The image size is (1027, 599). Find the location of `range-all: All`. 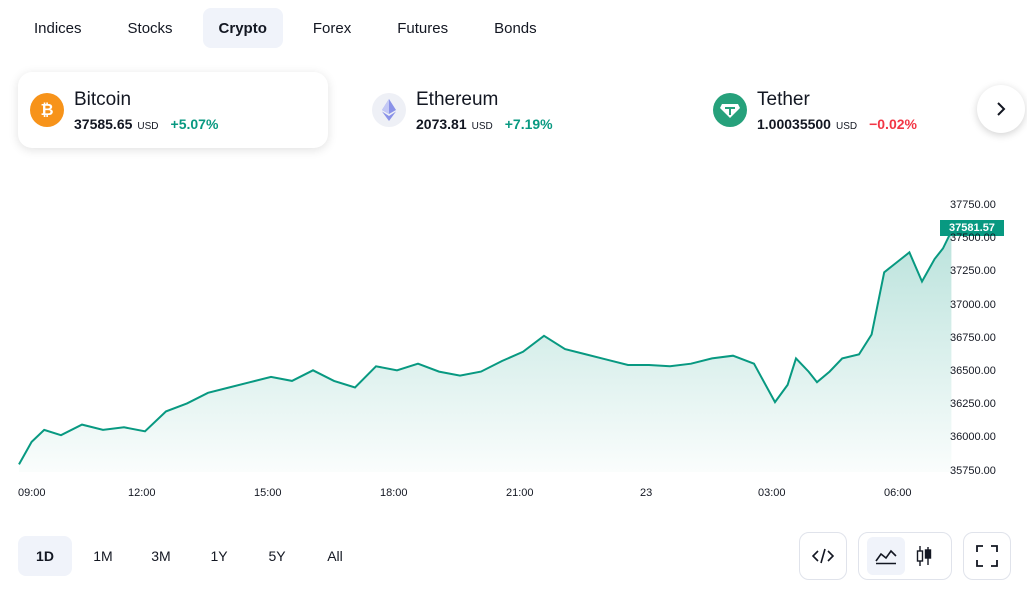

range-all: All is located at coordinates (335, 556).